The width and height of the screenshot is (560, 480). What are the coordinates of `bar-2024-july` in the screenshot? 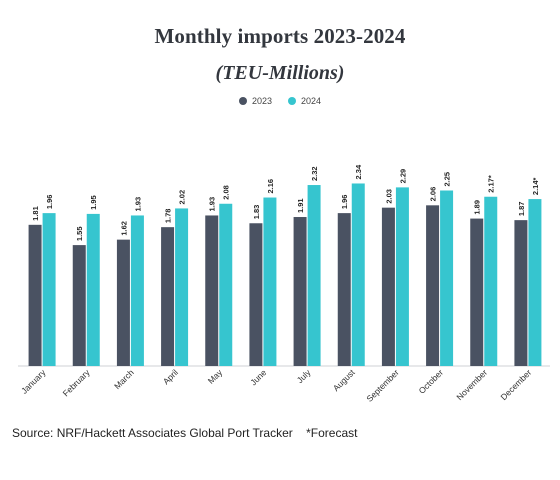 It's located at (314, 275).